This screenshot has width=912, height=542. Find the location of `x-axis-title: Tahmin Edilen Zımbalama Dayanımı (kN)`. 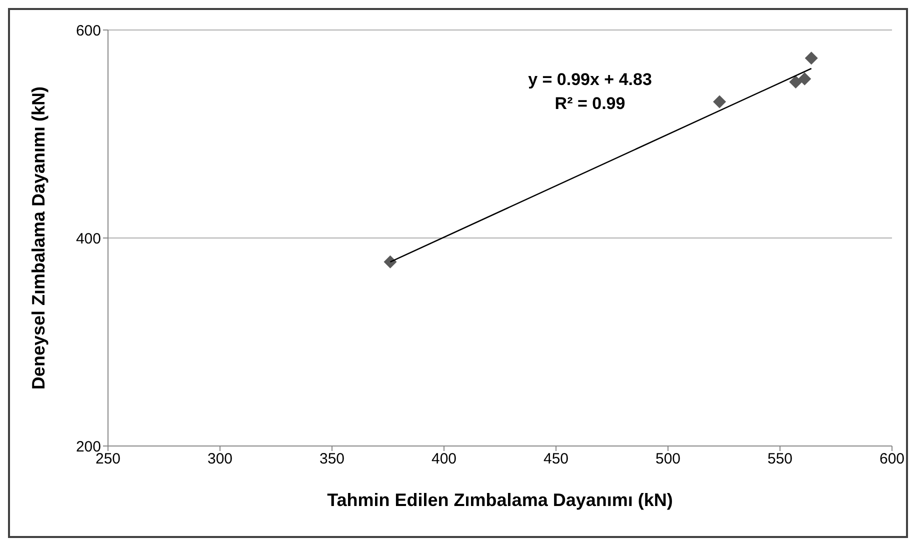

x-axis-title: Tahmin Edilen Zımbalama Dayanımı (kN) is located at coordinates (500, 500).